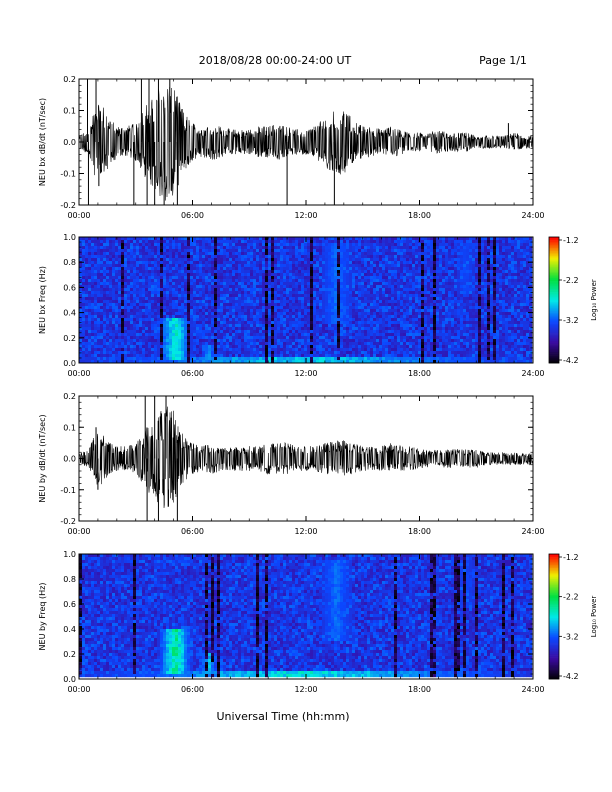 Image resolution: width=612 pixels, height=792 pixels. I want to click on y-axis-title: NEU by dB/dt (nT/sec), so click(42, 458).